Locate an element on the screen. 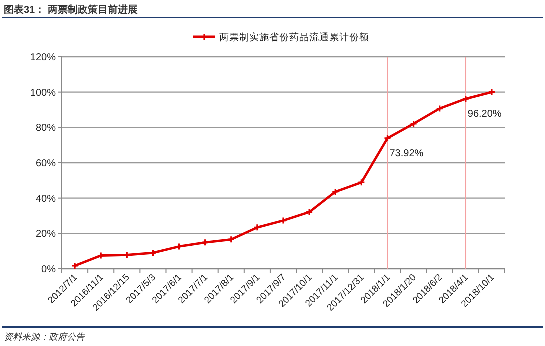 Image resolution: width=545 pixels, height=346 pixels. y-tick-label: 100% is located at coordinates (43, 93).